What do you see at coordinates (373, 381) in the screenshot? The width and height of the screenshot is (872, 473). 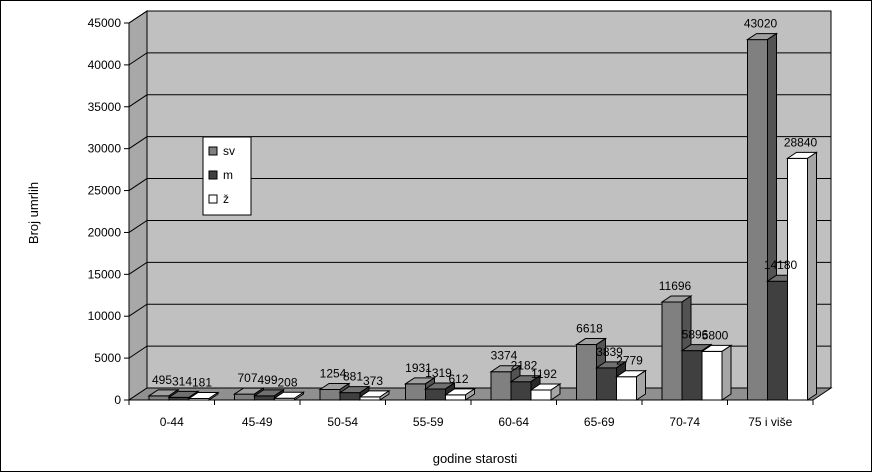 I see `data-label: 373` at bounding box center [373, 381].